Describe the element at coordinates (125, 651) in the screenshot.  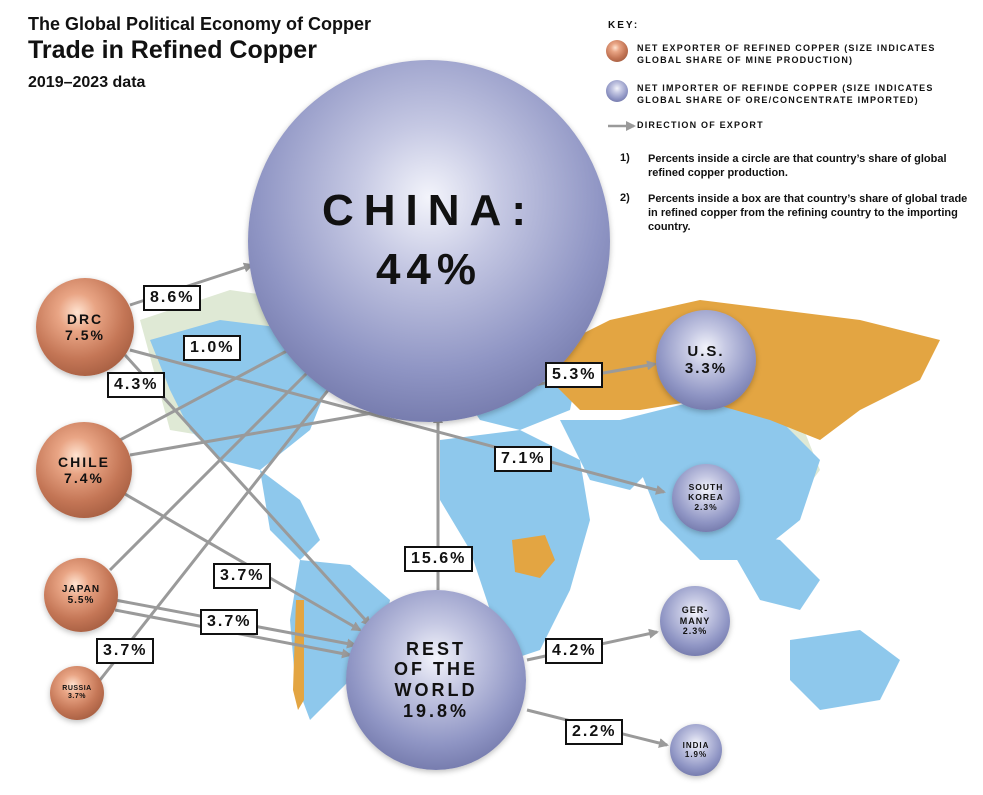
I see `flow-box-russia-china: 3.7%` at that location.